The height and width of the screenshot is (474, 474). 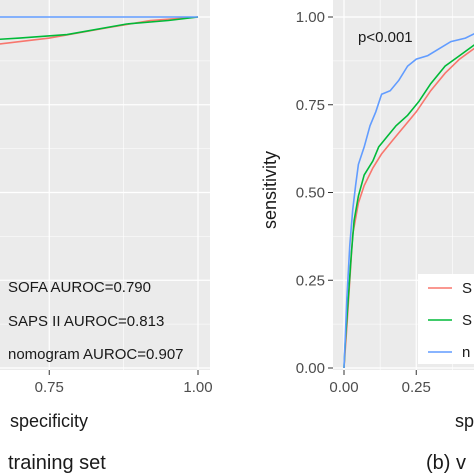 What do you see at coordinates (86, 321) in the screenshot?
I see `panel-a-annotation-saps: SAPS II AUROC=0.813` at bounding box center [86, 321].